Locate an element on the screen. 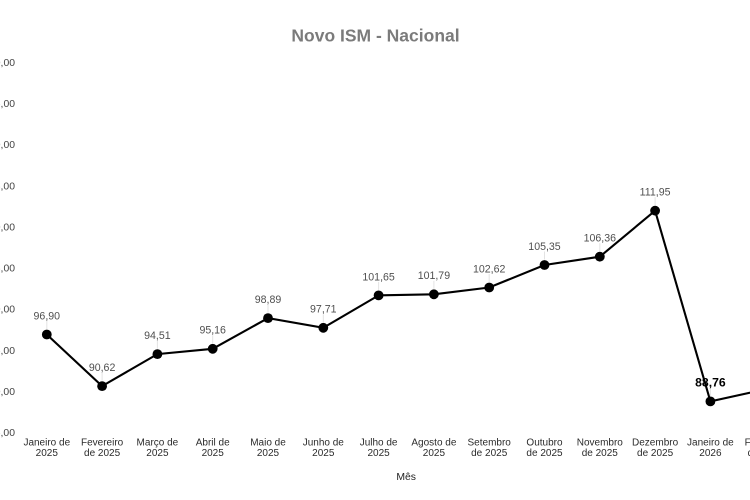  svg-text: Maio de is located at coordinates (268, 442).